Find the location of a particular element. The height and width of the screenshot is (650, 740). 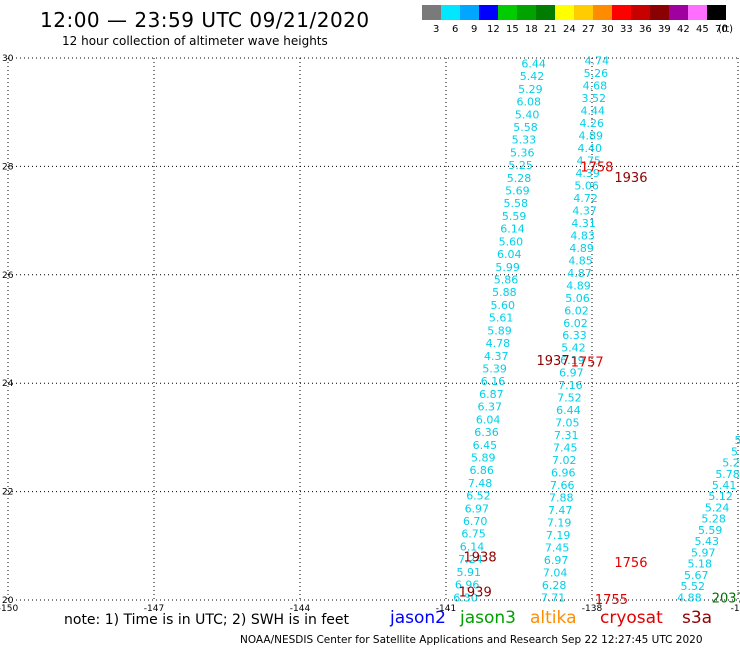

swh-value: 6.44 is located at coordinates (568, 410).